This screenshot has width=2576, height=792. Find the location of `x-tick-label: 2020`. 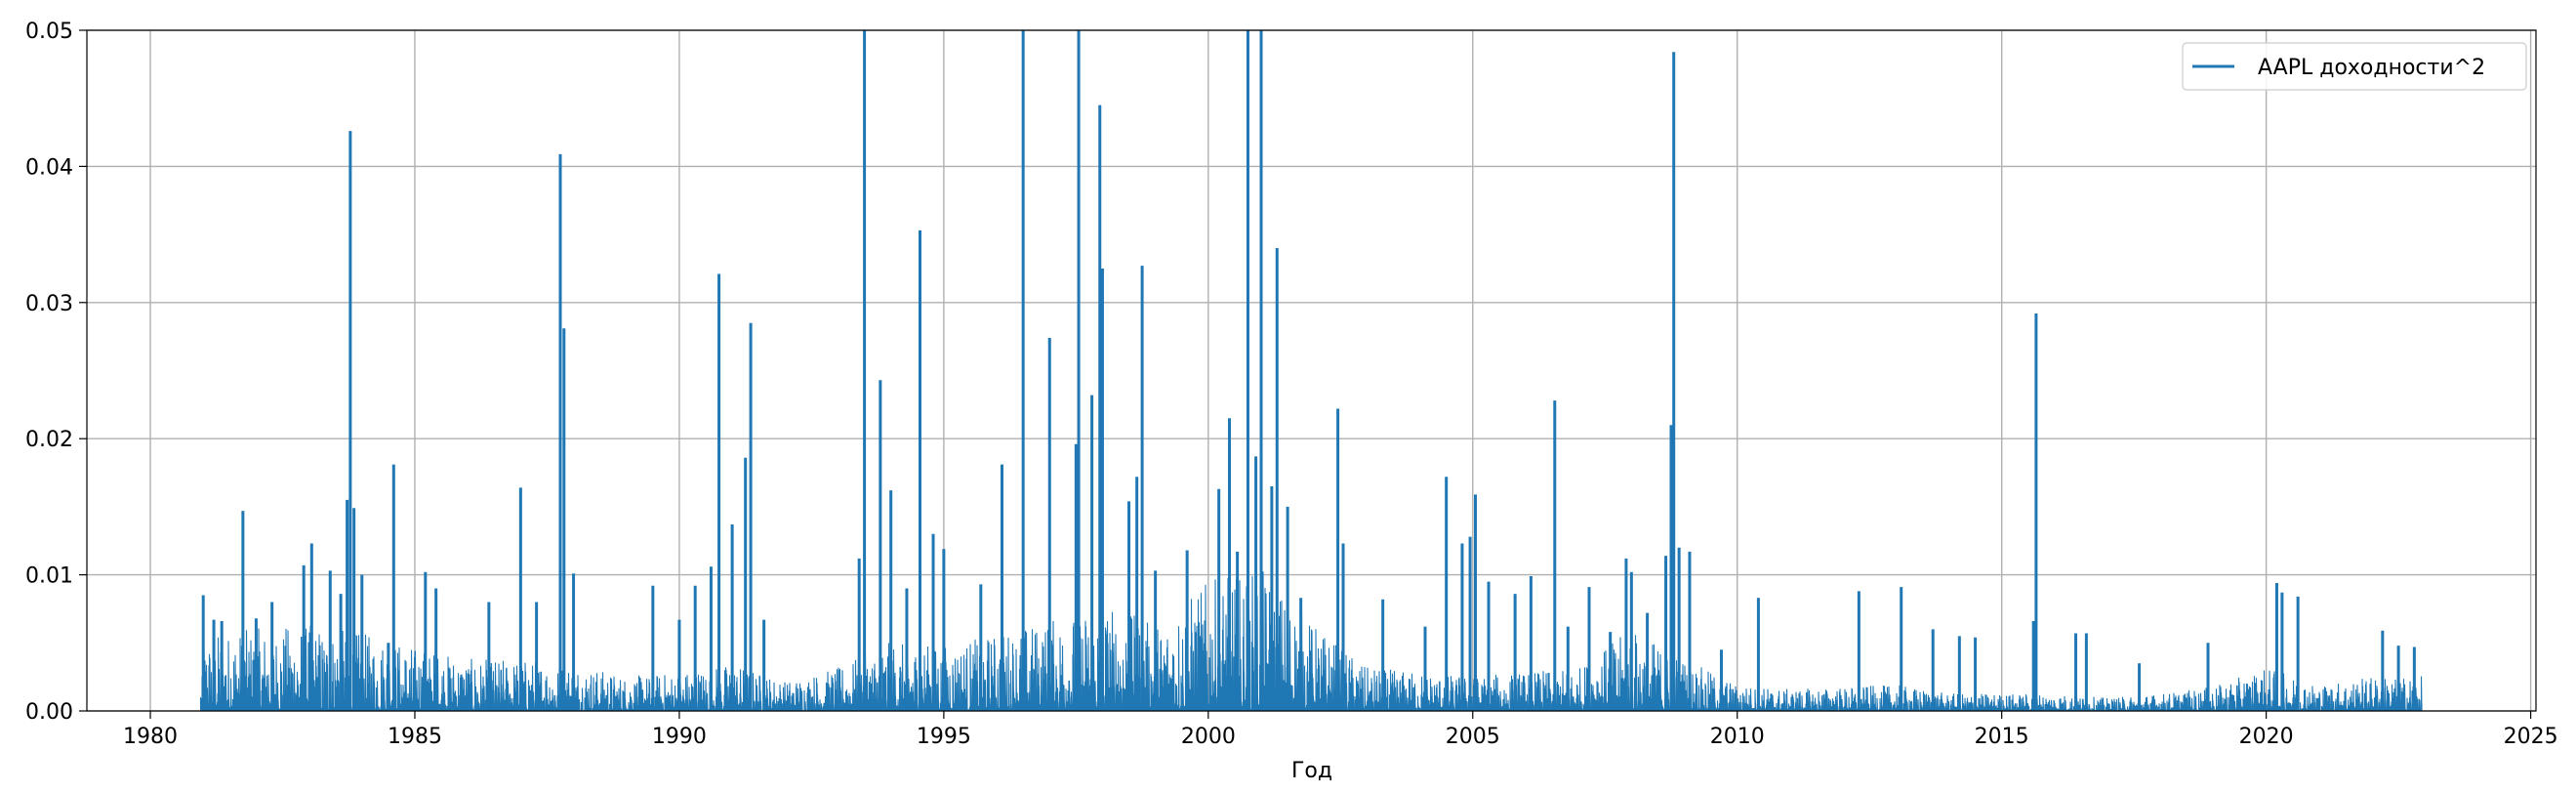

x-tick-label: 2020 is located at coordinates (2266, 737).